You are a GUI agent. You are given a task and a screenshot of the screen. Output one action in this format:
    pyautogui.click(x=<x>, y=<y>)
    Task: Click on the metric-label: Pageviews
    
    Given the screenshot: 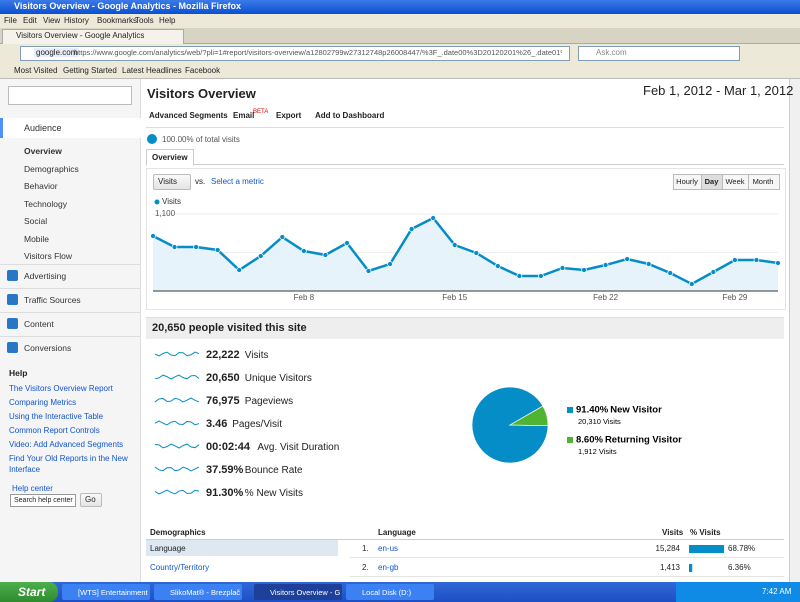 What is the action you would take?
    pyautogui.click(x=269, y=401)
    